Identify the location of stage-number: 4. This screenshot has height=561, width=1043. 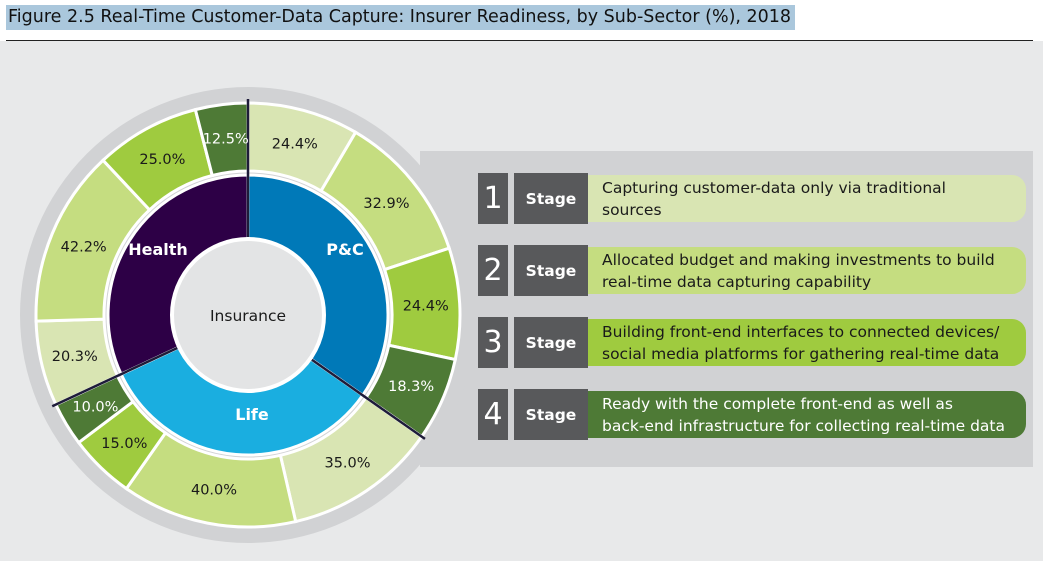
(493, 414).